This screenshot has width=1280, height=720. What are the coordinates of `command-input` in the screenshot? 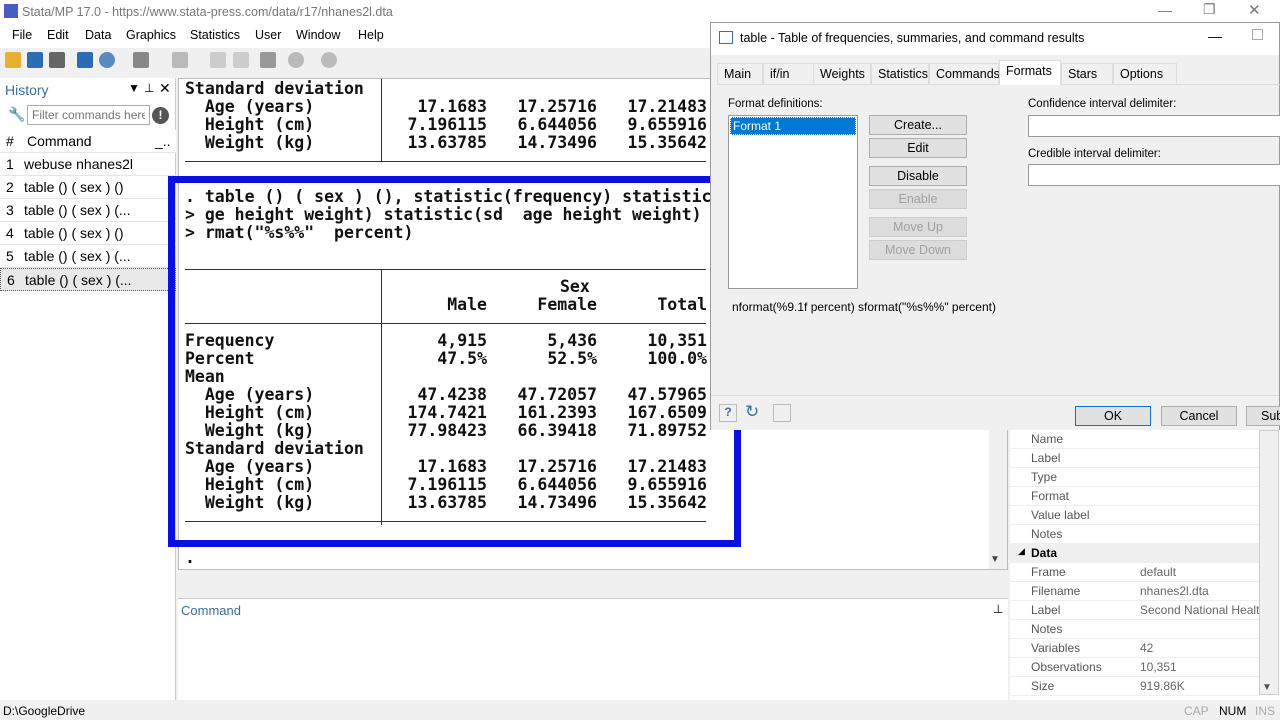 It's located at (592, 660).